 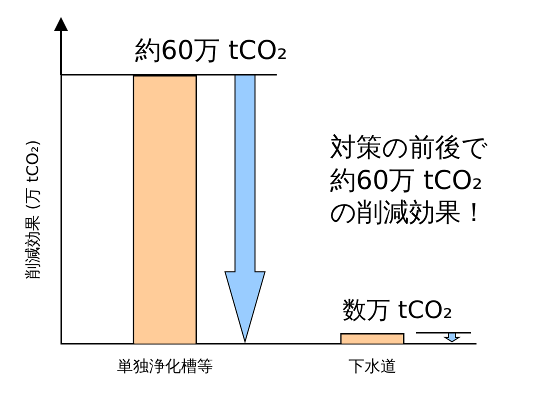 I want to click on x-tick-label: 単独浄化槽等, so click(x=164, y=366).